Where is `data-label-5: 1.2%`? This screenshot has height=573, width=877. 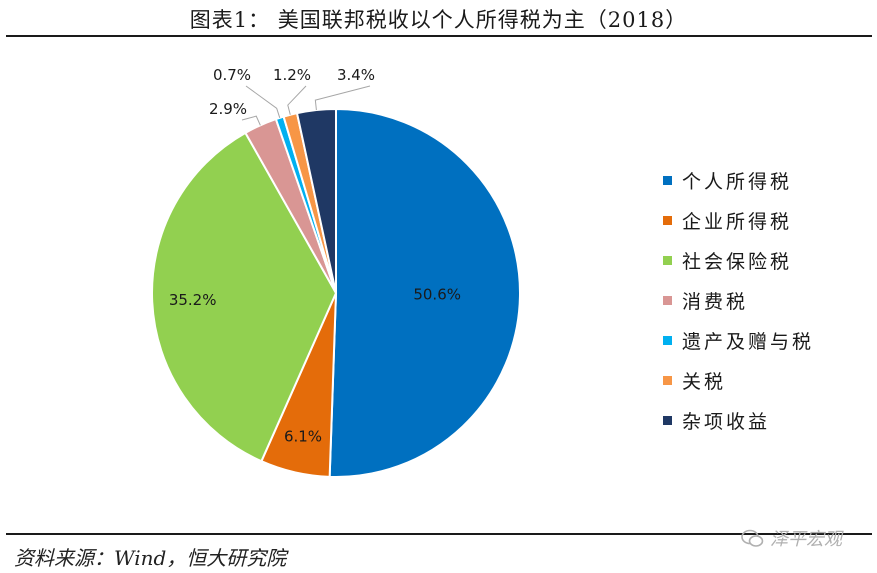
data-label-5: 1.2% is located at coordinates (292, 75).